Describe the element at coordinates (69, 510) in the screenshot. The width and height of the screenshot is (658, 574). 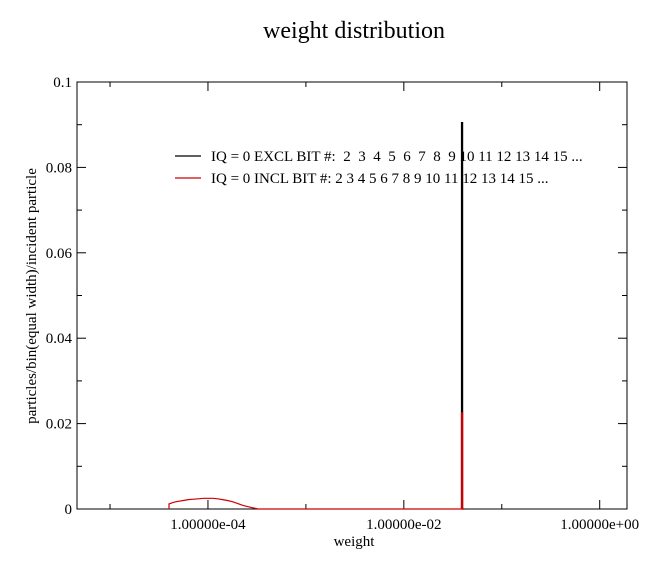
I see `y-tick-label: 0` at that location.